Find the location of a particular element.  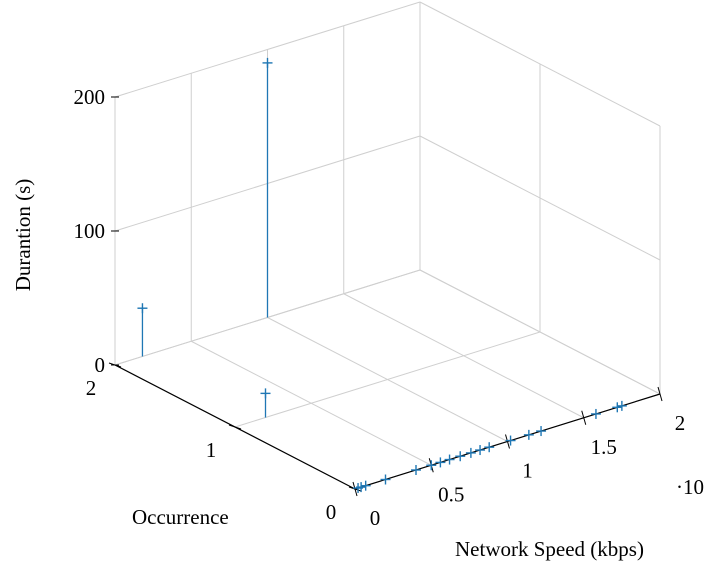

x-tick-label: 2 is located at coordinates (680, 423).